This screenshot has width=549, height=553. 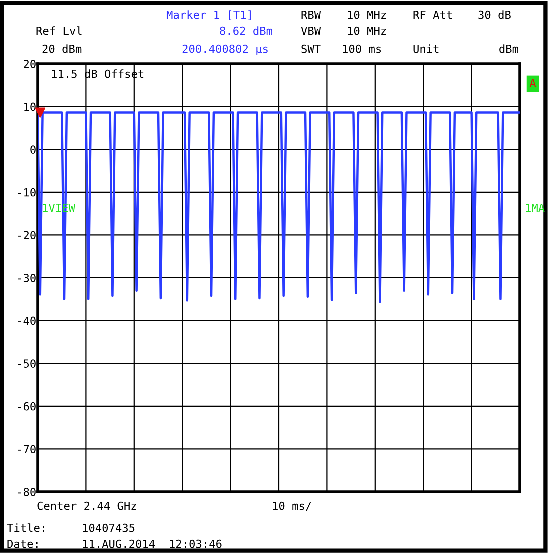 What do you see at coordinates (362, 49) in the screenshot?
I see `text: 100 ms` at bounding box center [362, 49].